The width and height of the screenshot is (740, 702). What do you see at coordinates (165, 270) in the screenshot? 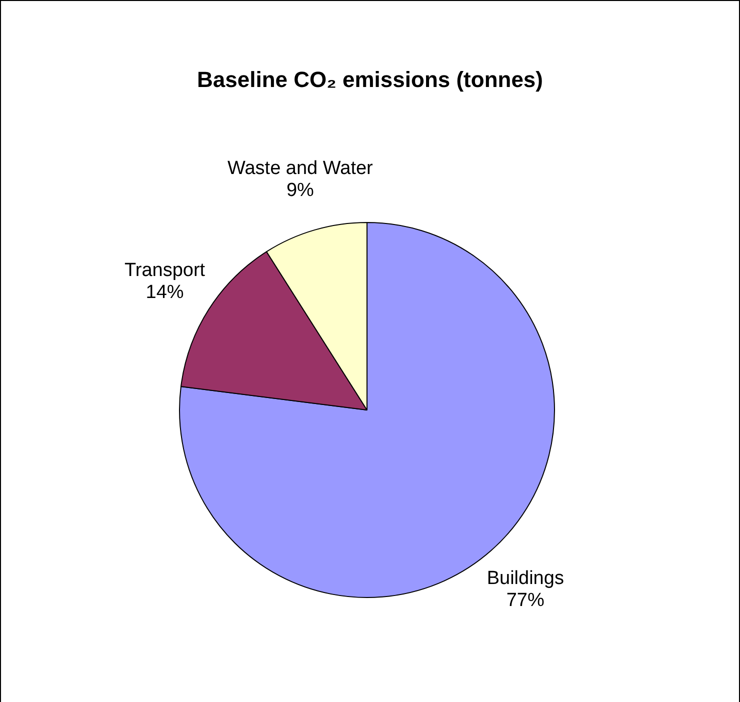
I see `slice-label: Transport` at bounding box center [165, 270].